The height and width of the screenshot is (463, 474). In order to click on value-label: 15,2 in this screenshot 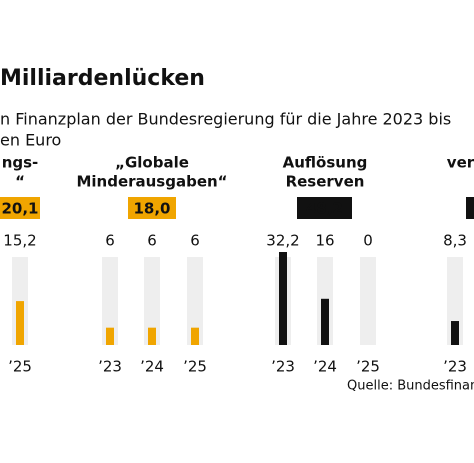, I will do `click(19, 241)`.